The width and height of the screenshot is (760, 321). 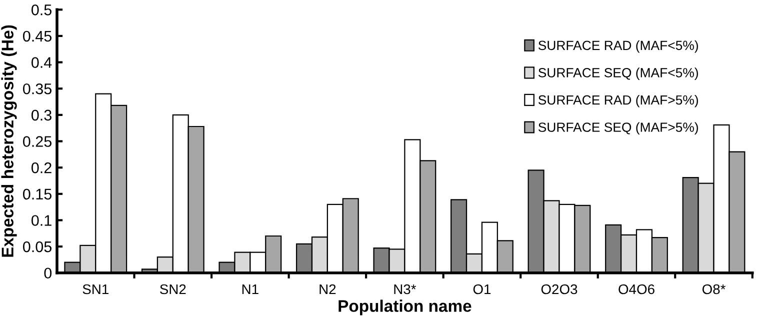 I want to click on legend-label: SURFACE SEQ (MAF>5%), so click(x=618, y=128).